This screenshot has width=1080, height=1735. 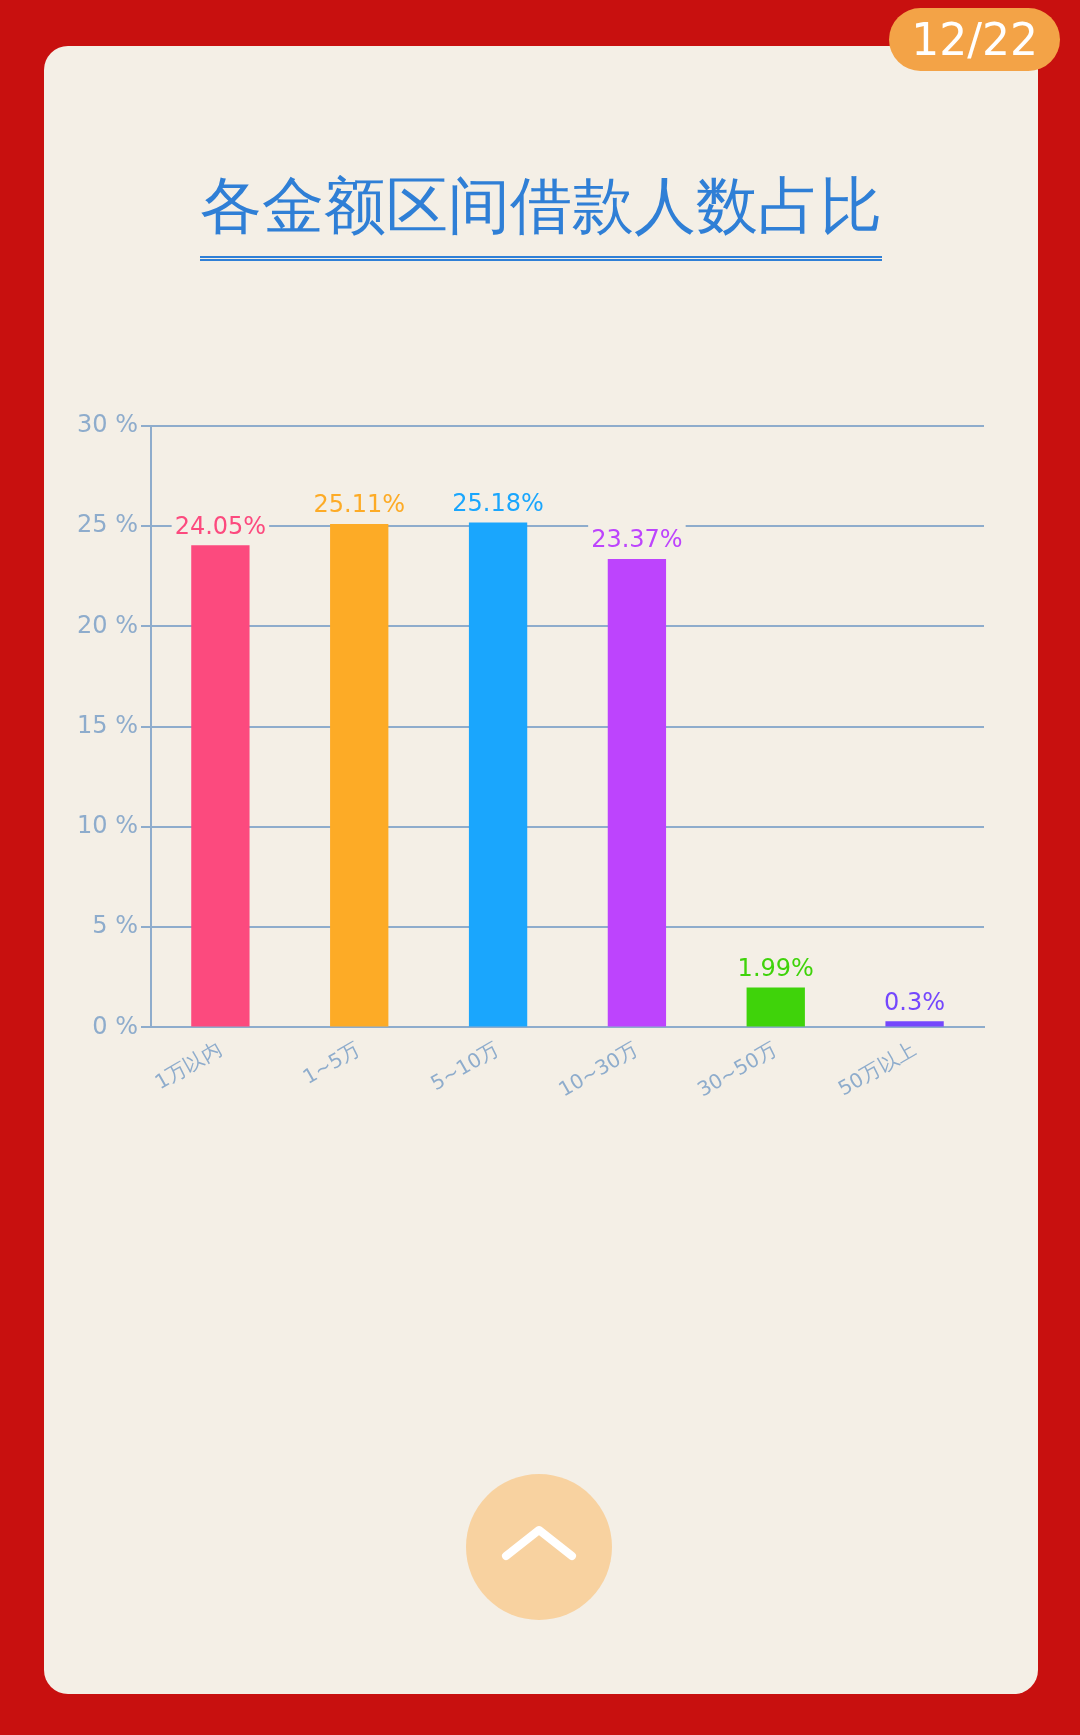 What do you see at coordinates (876, 1068) in the screenshot?
I see `x-tick-label: 50万以上` at bounding box center [876, 1068].